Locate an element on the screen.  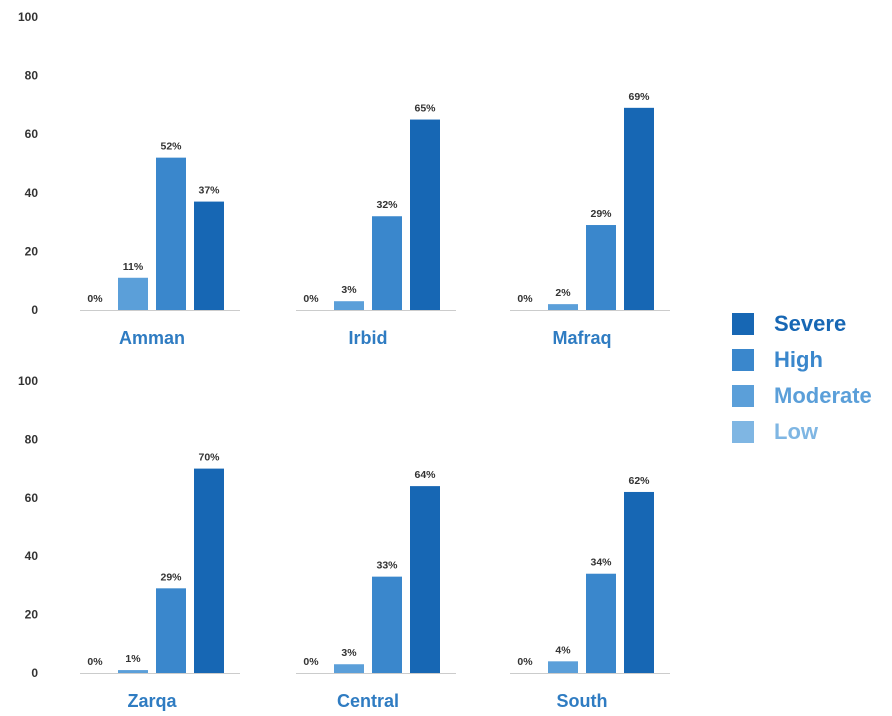
legend-label-low: Low is located at coordinates (796, 431).